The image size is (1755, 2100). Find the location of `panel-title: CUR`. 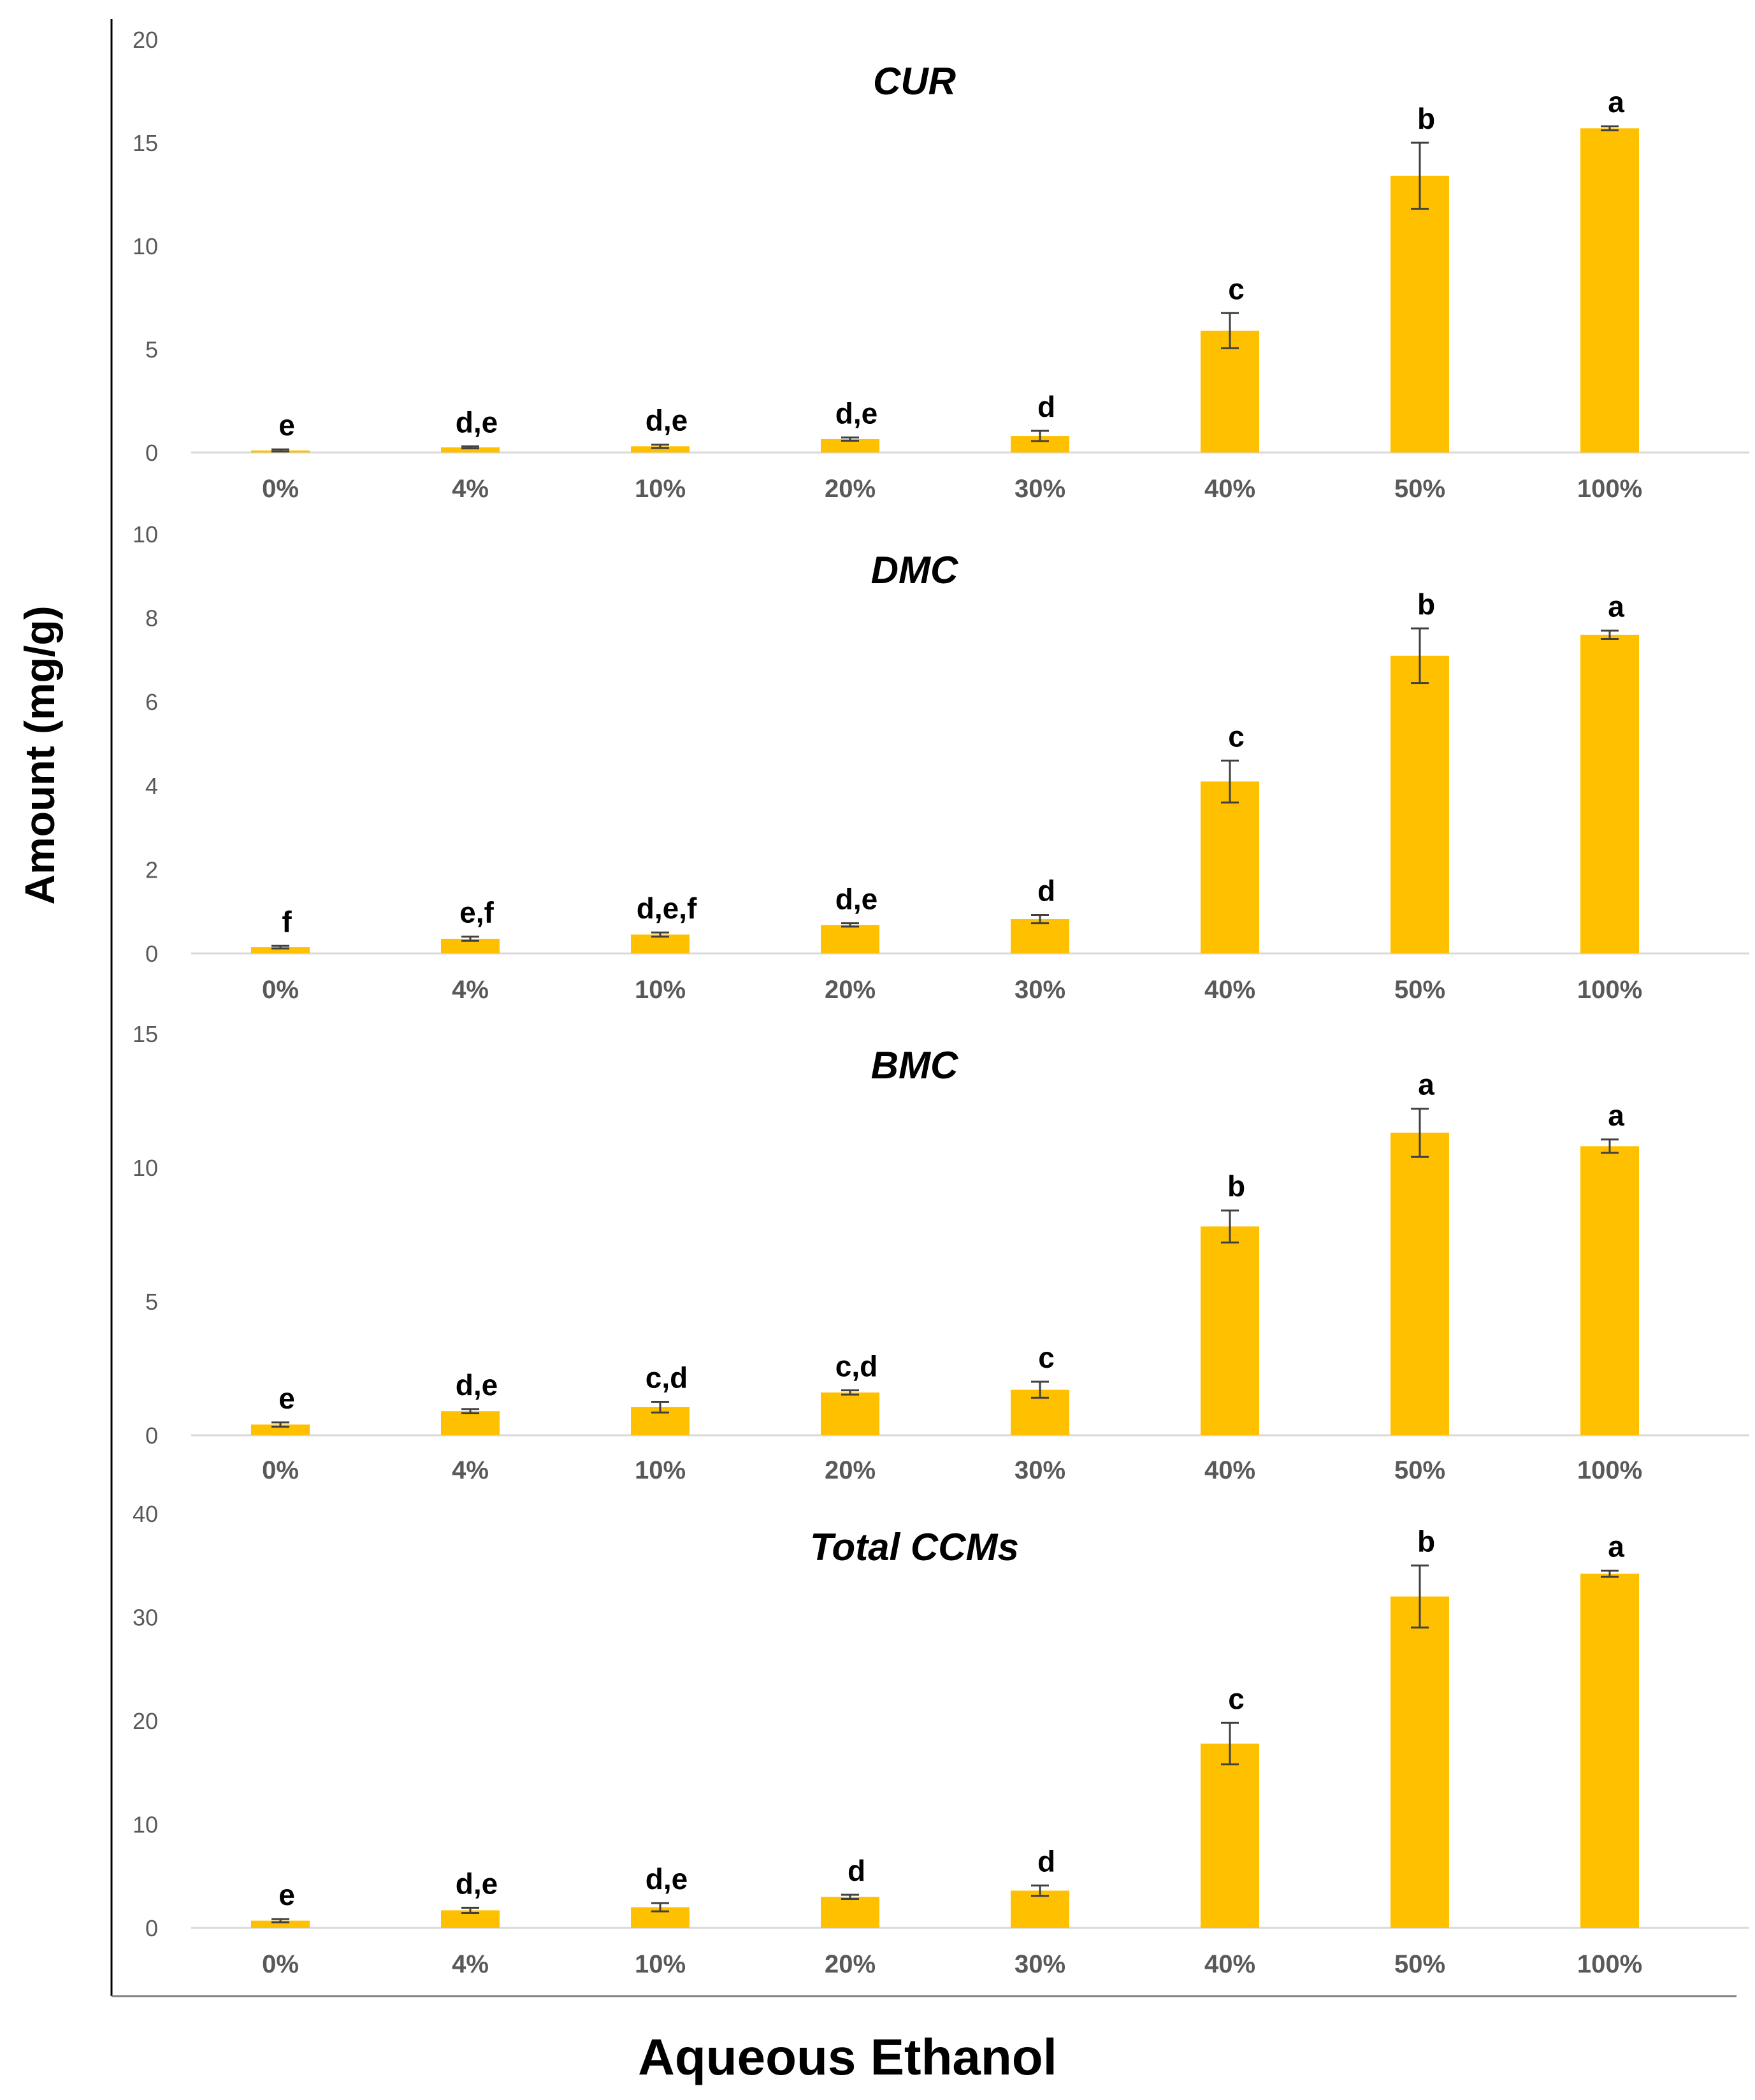

panel-title: CUR is located at coordinates (914, 81).